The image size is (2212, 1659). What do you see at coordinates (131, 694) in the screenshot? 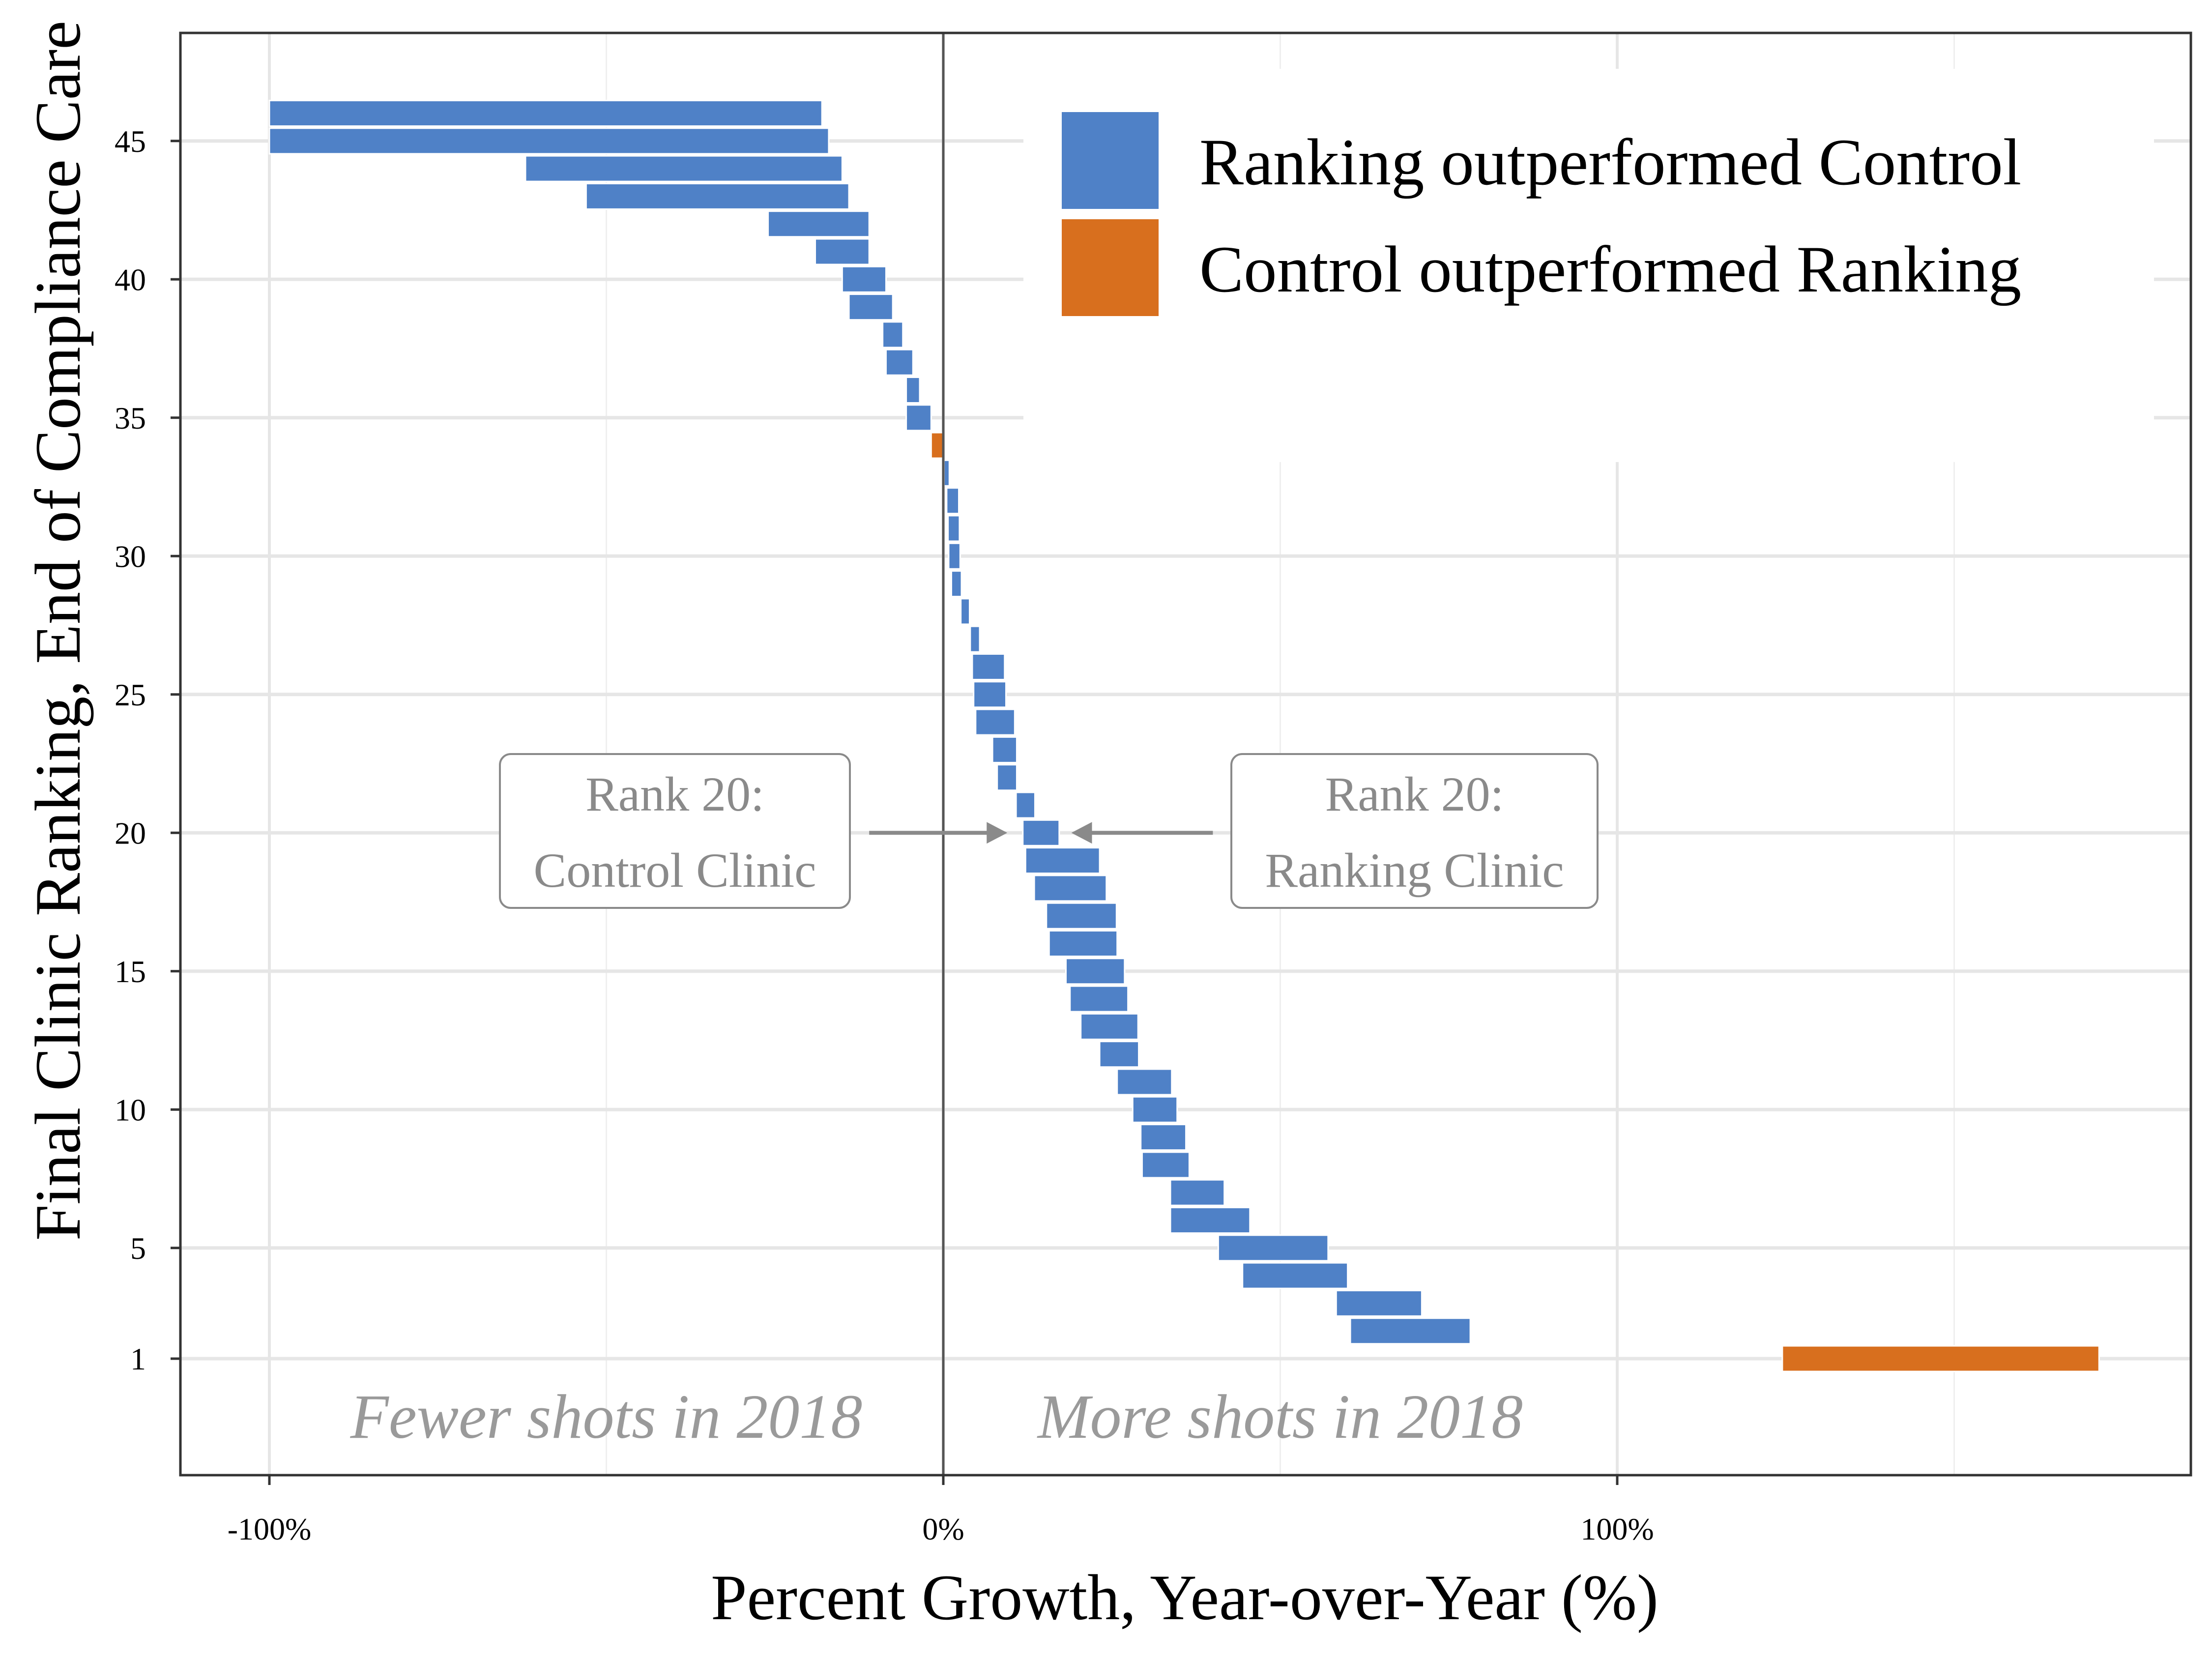
I see `y-tick-label: 25` at bounding box center [131, 694].